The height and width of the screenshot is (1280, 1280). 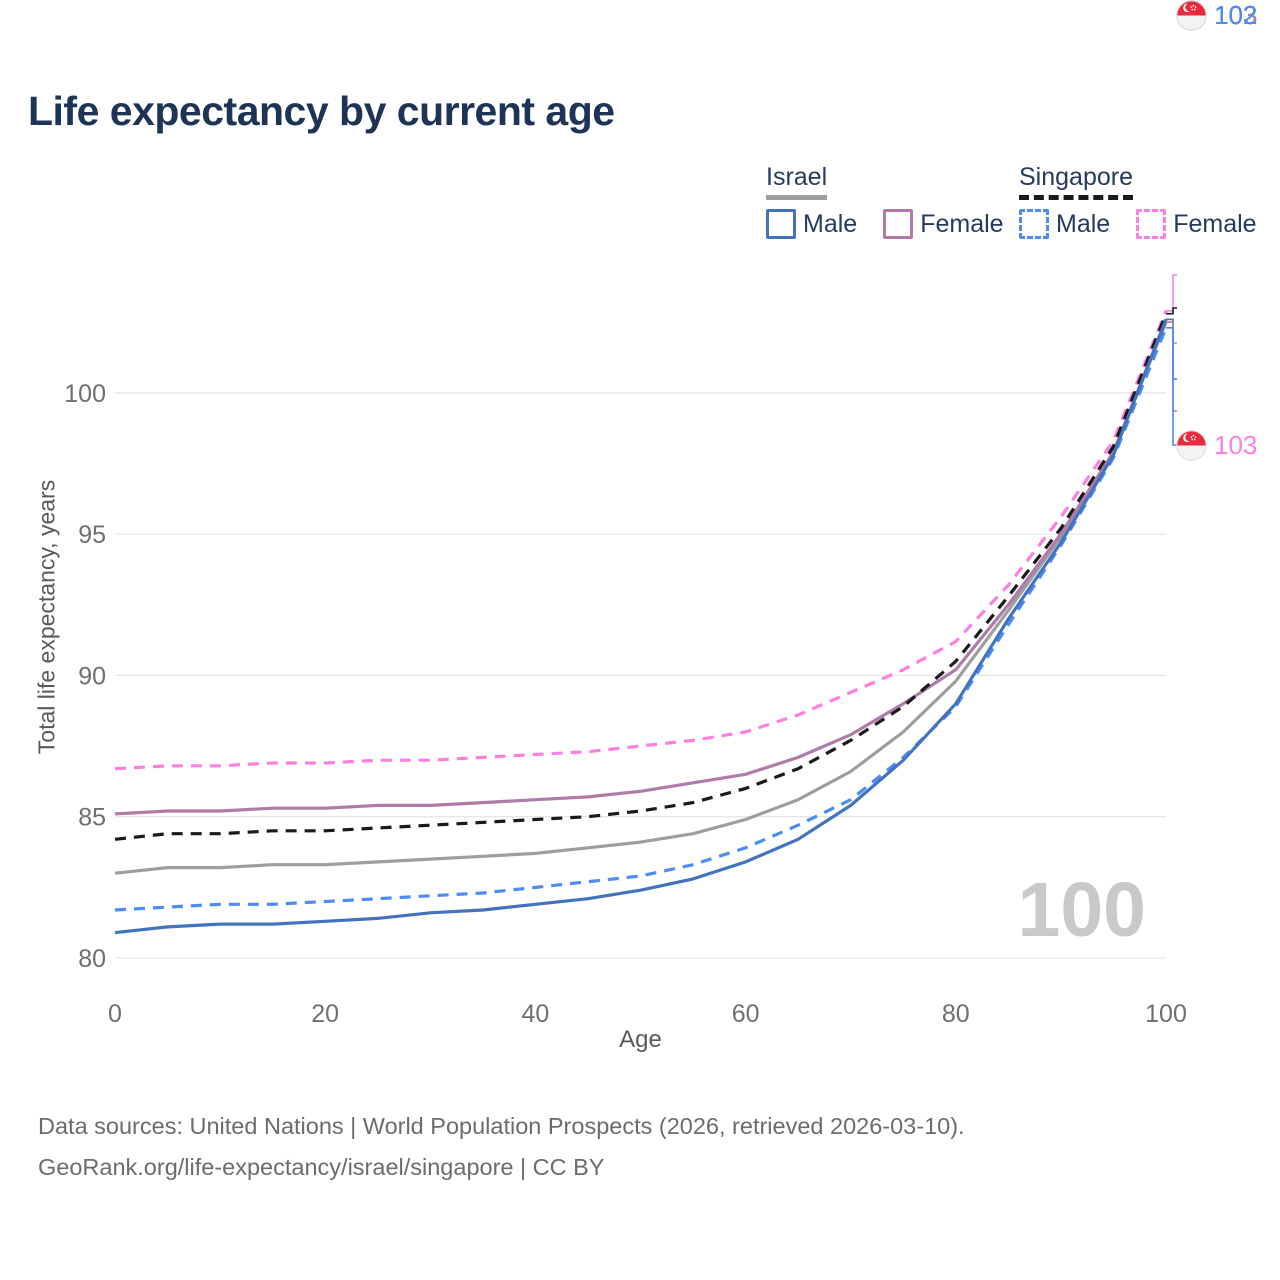 What do you see at coordinates (85, 394) in the screenshot?
I see `y-tick-label: 100` at bounding box center [85, 394].